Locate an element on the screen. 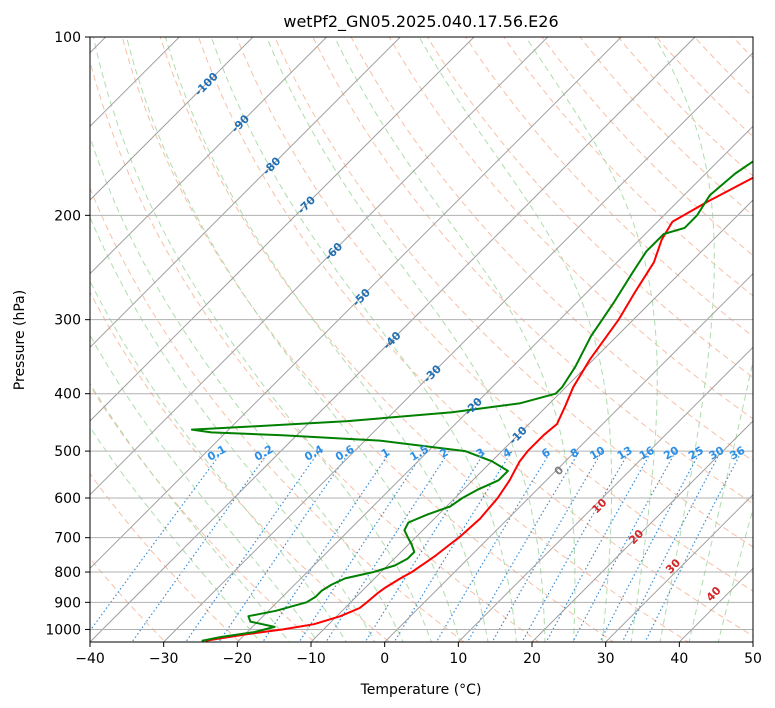  mixing-ratio-label: 0.4 is located at coordinates (314, 452).